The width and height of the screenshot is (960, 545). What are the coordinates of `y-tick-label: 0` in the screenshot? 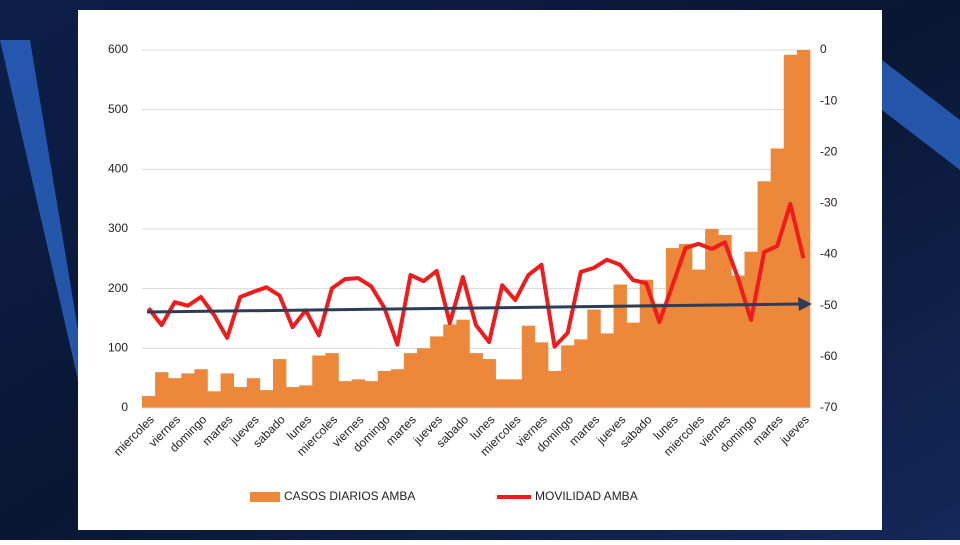 It's located at (124, 407).